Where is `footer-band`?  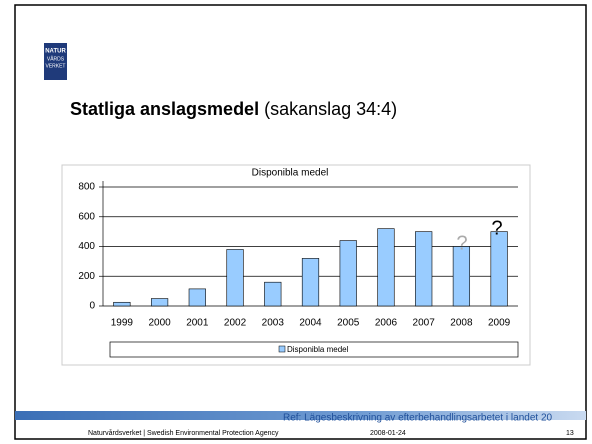 footer-band is located at coordinates (300, 415).